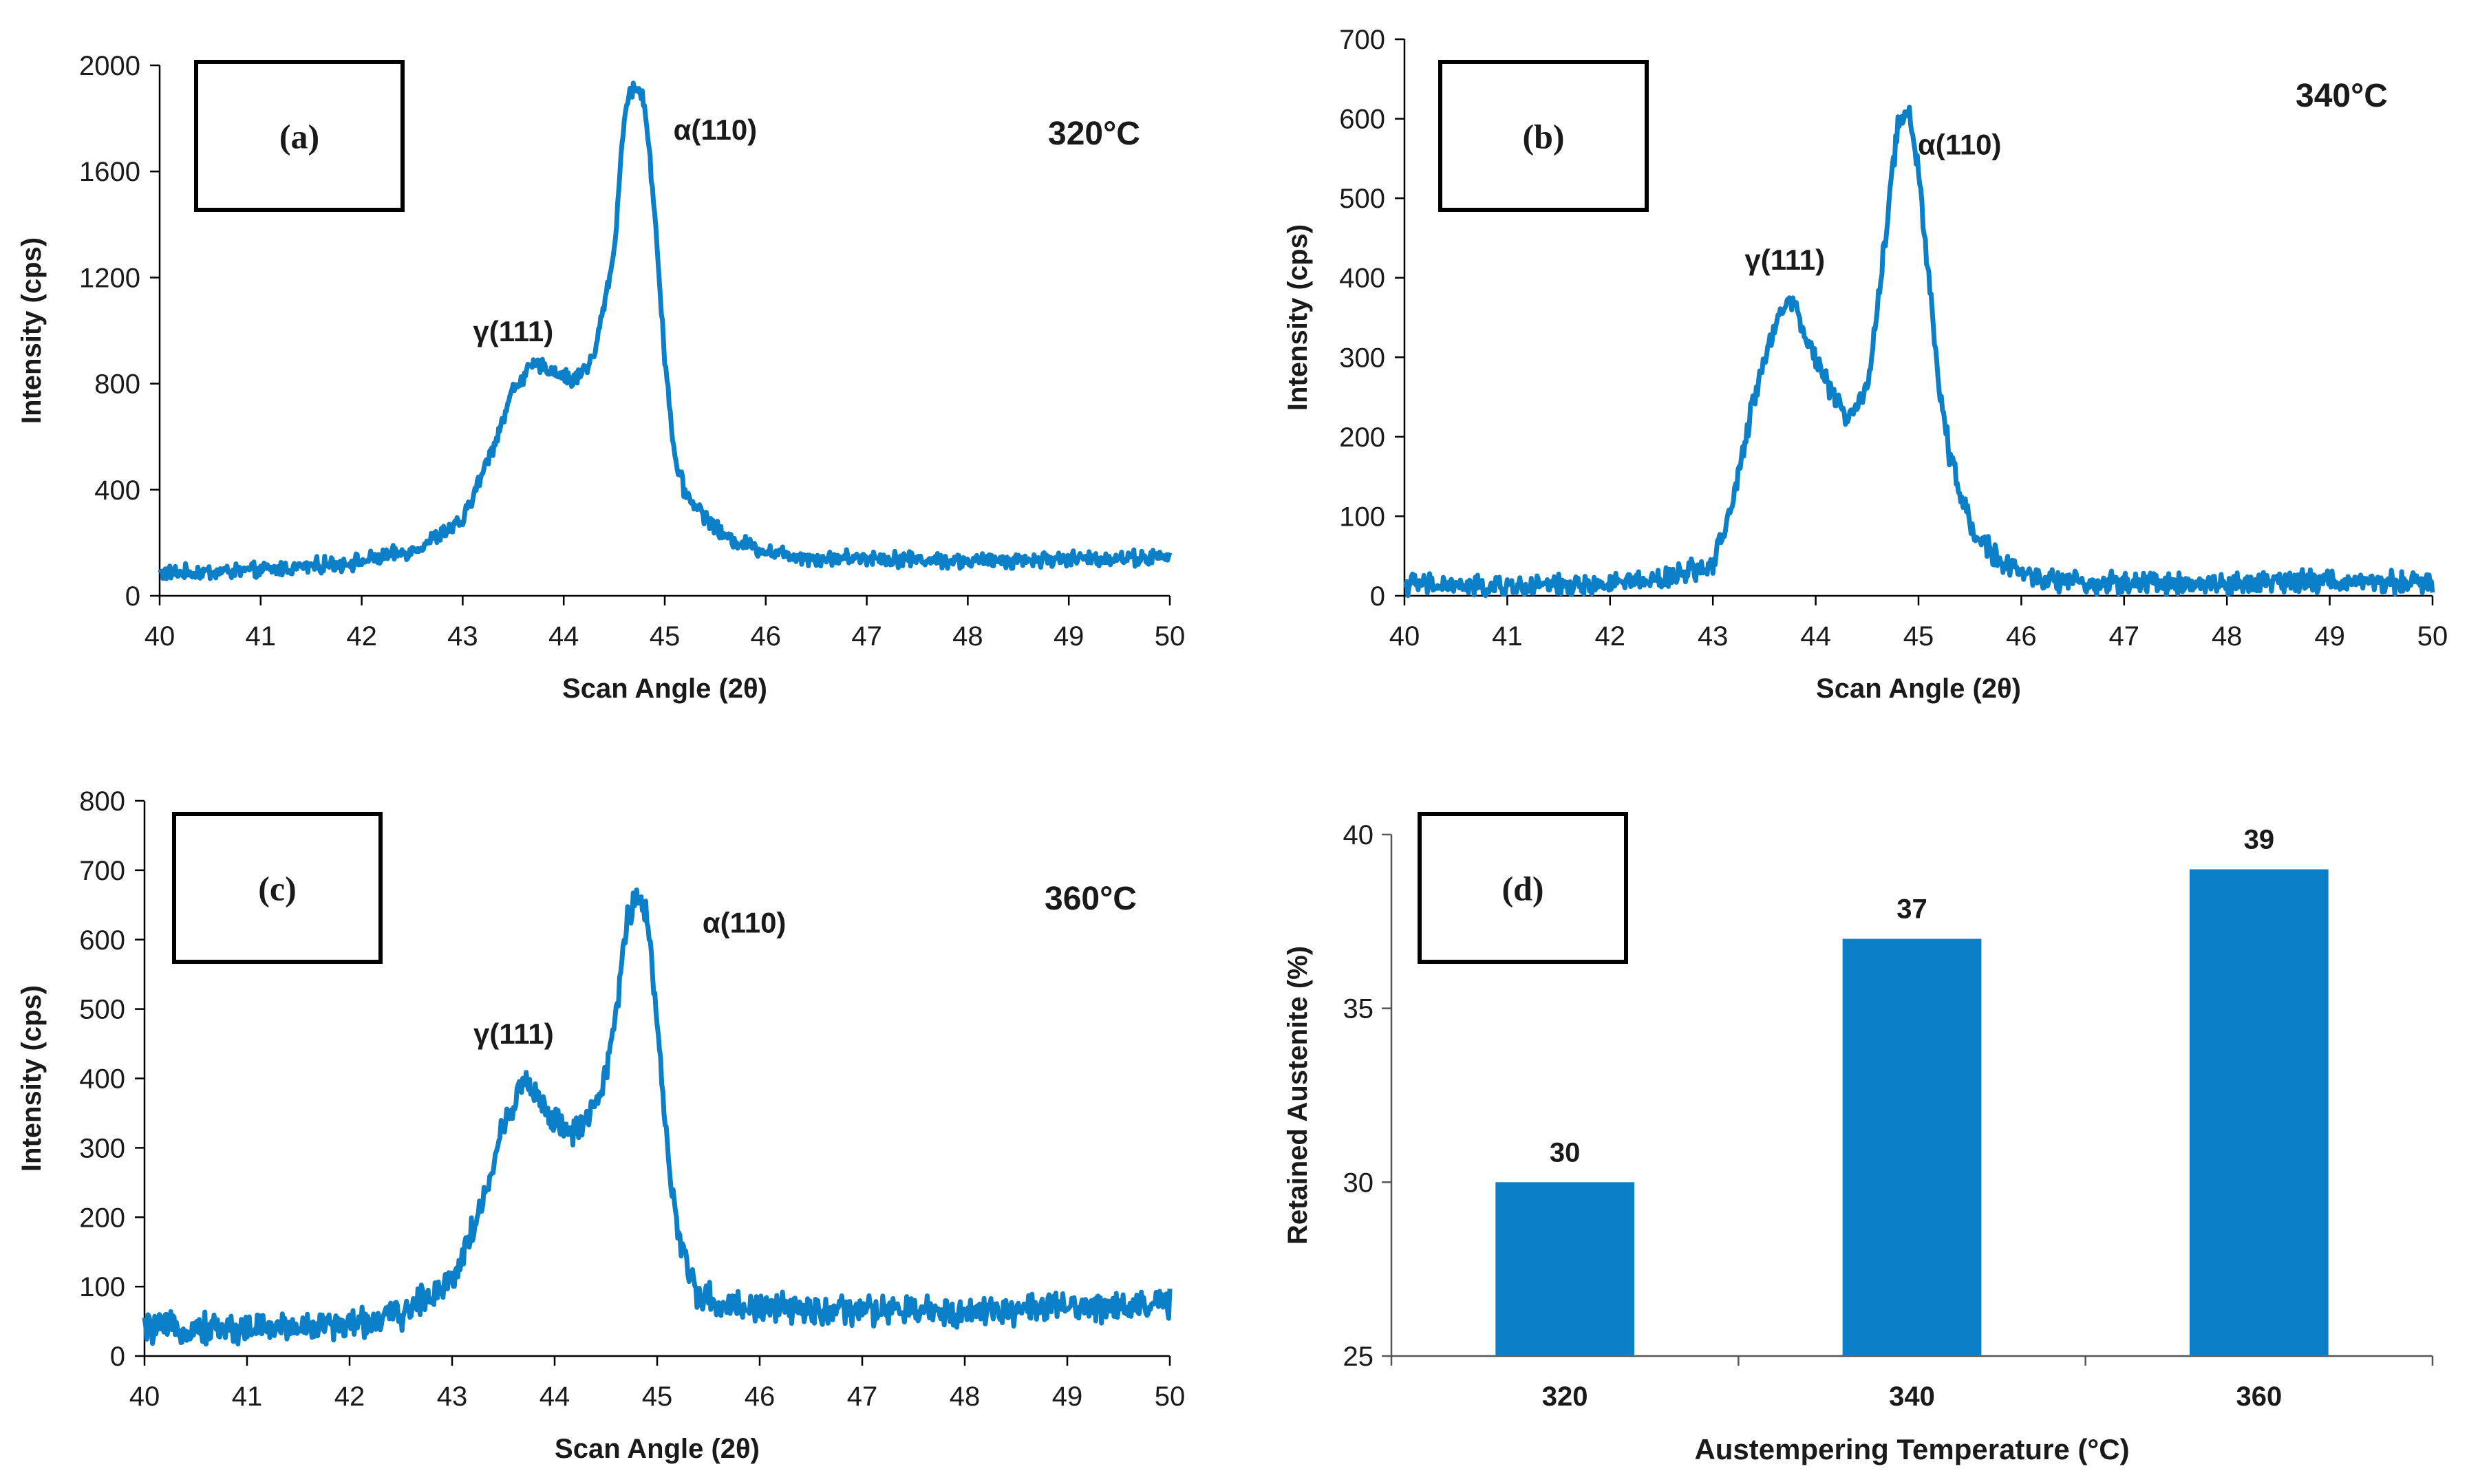  What do you see at coordinates (1565, 1396) in the screenshot?
I see `x-tick-label: 320` at bounding box center [1565, 1396].